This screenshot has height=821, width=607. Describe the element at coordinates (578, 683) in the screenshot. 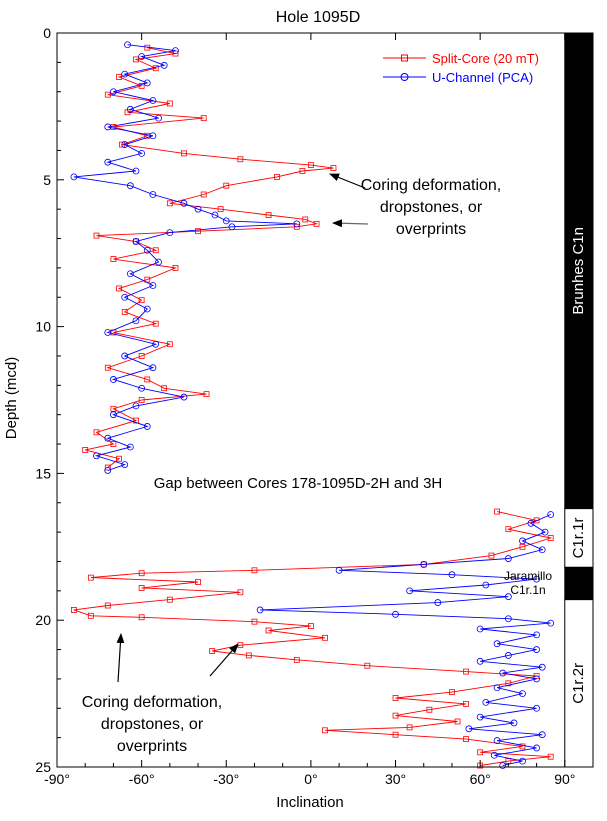

I see `polarity-label-4: C1r.2r` at that location.